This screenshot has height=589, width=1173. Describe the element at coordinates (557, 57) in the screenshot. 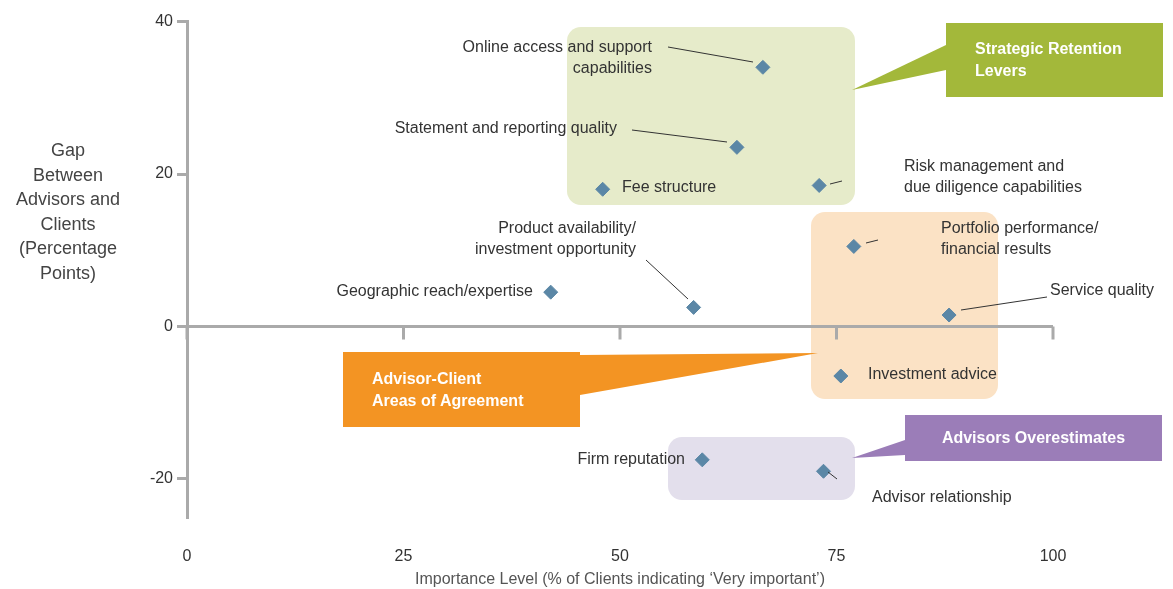

I see `annotation: Online access and support capabilities` at that location.